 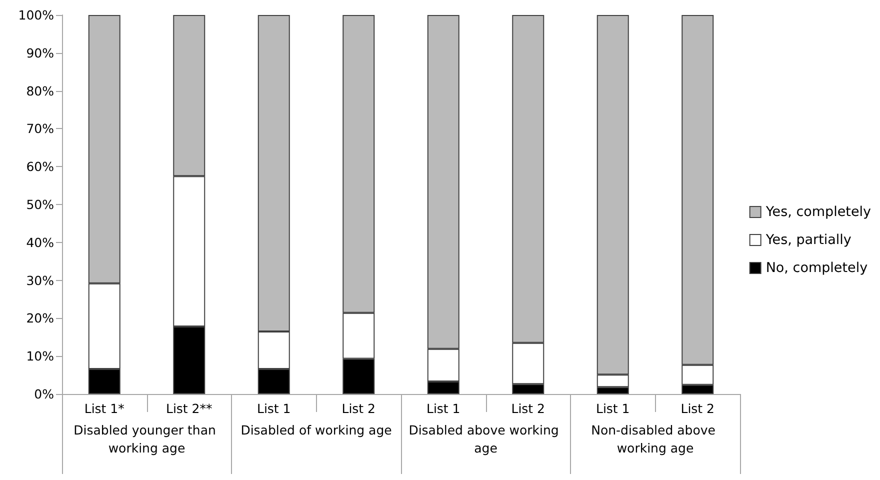 I want to click on y-tick-label: 70%, so click(x=40, y=128).